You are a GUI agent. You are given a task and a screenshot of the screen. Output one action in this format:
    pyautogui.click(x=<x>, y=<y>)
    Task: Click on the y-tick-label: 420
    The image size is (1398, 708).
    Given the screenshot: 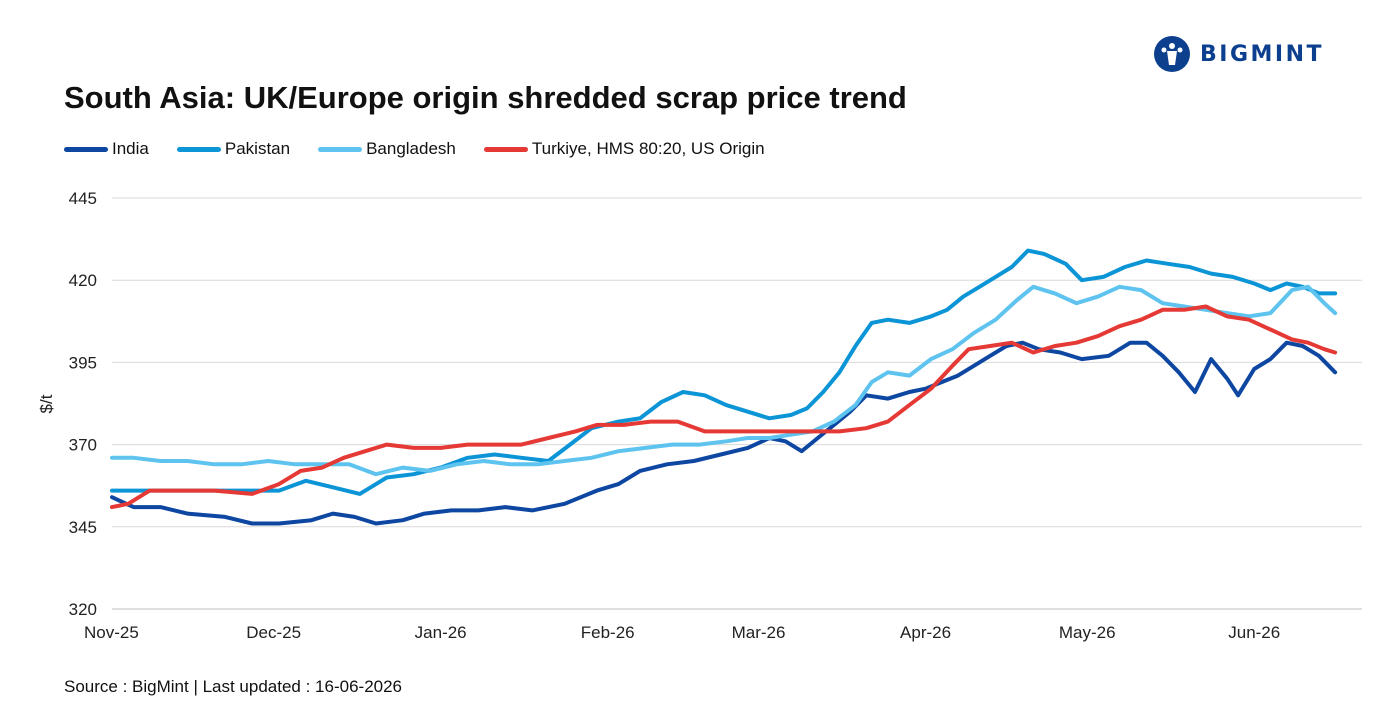 What is the action you would take?
    pyautogui.click(x=83, y=280)
    